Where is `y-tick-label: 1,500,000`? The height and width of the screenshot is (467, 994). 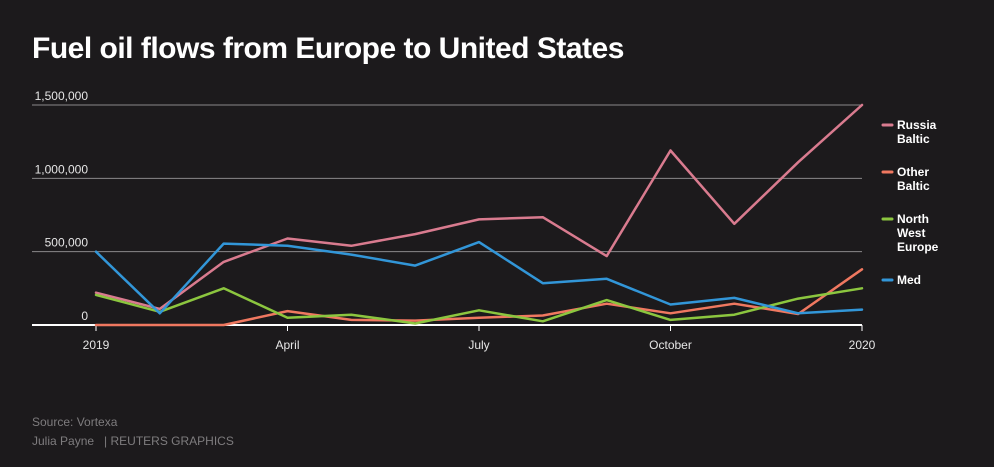
y-tick-label: 1,500,000 is located at coordinates (62, 96).